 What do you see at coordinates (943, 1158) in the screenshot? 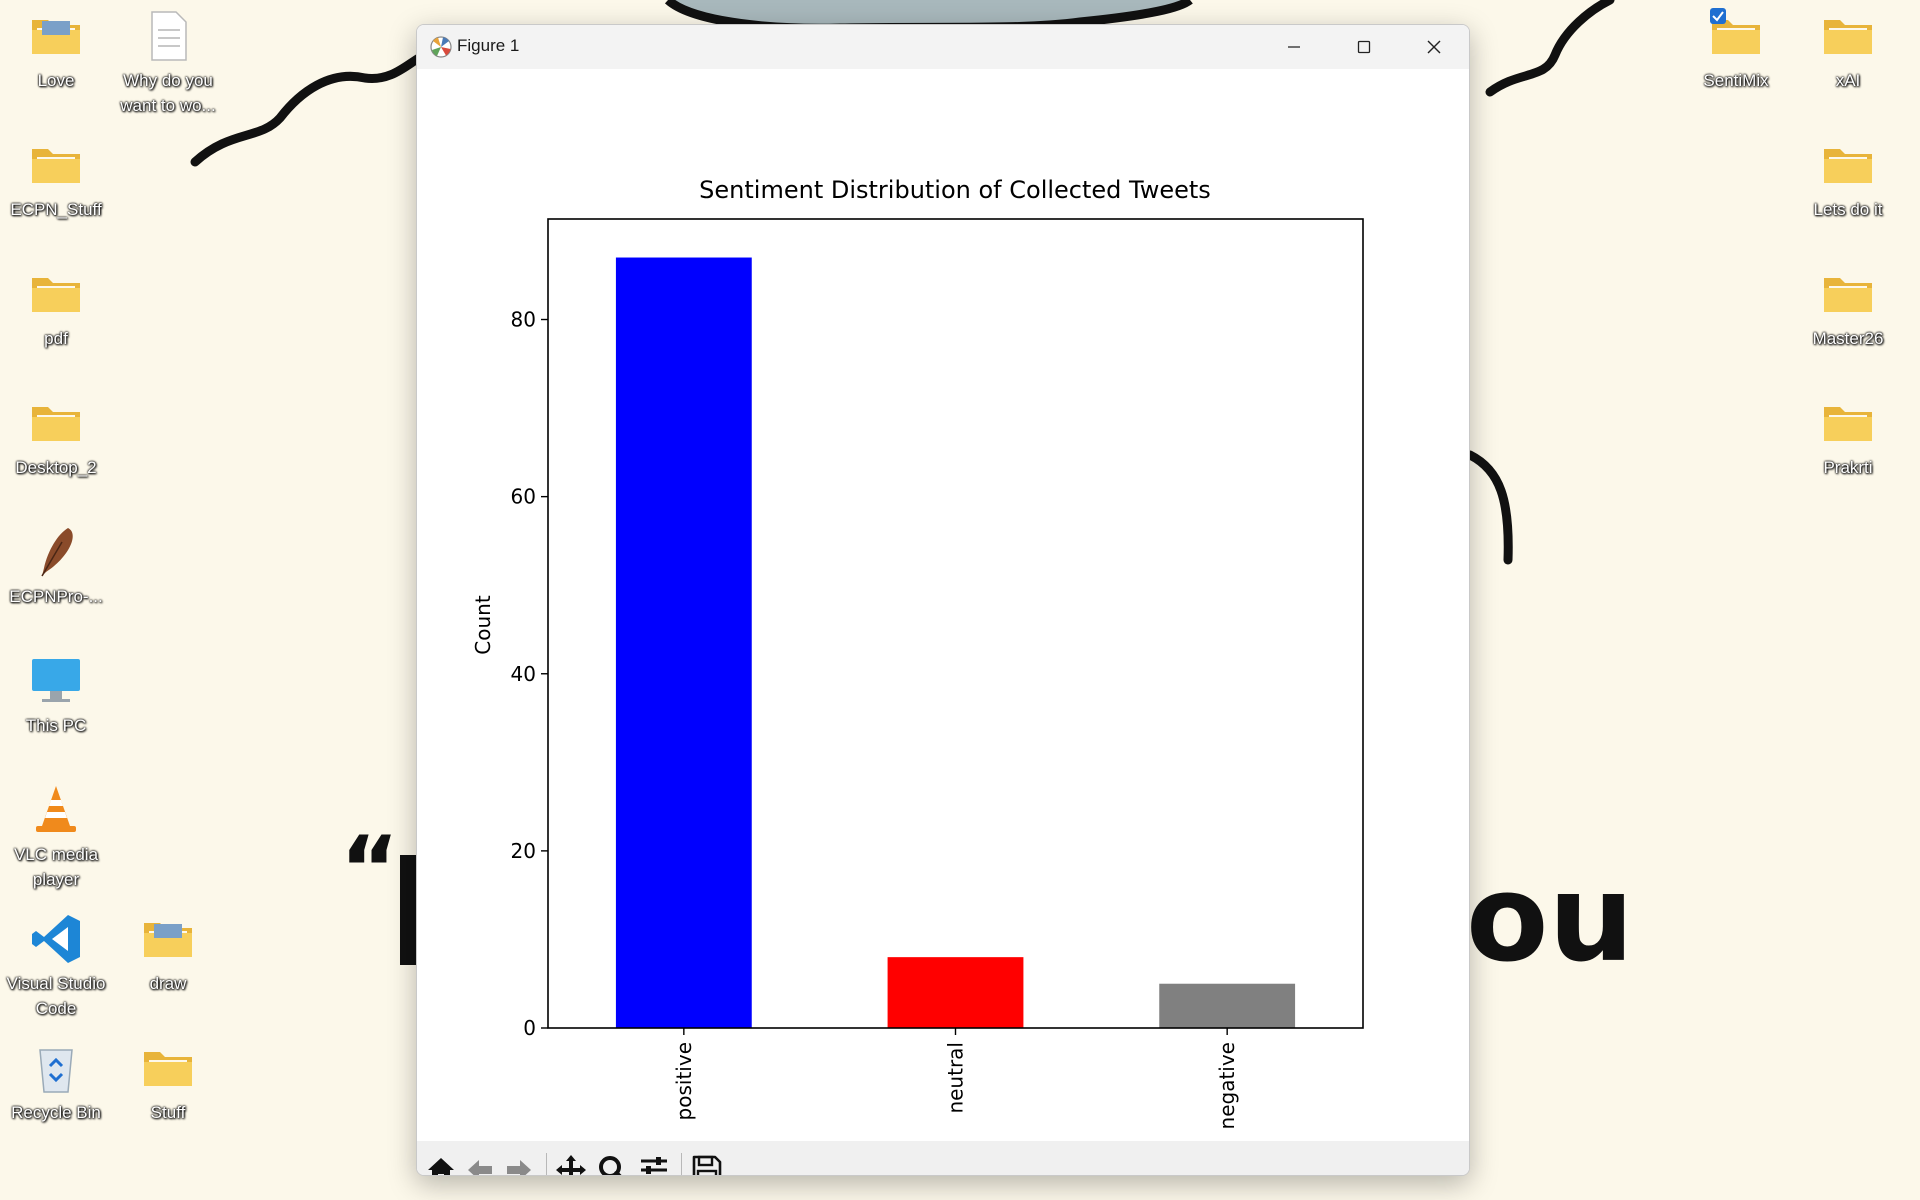
I see `navigation-toolbar` at bounding box center [943, 1158].